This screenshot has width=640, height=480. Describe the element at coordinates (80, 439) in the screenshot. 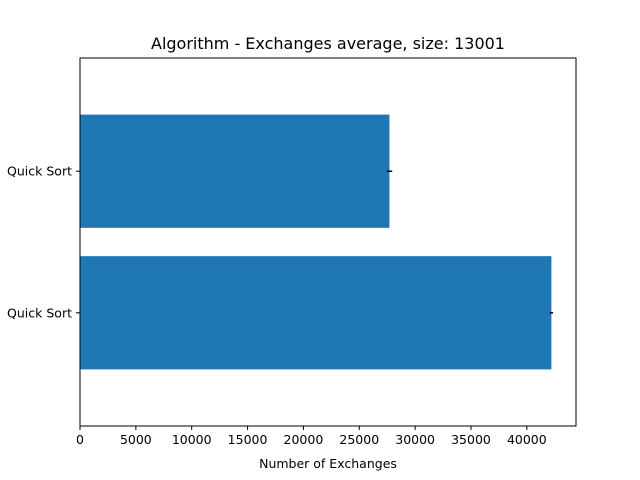

I see `x-tick-label-0: 0` at that location.